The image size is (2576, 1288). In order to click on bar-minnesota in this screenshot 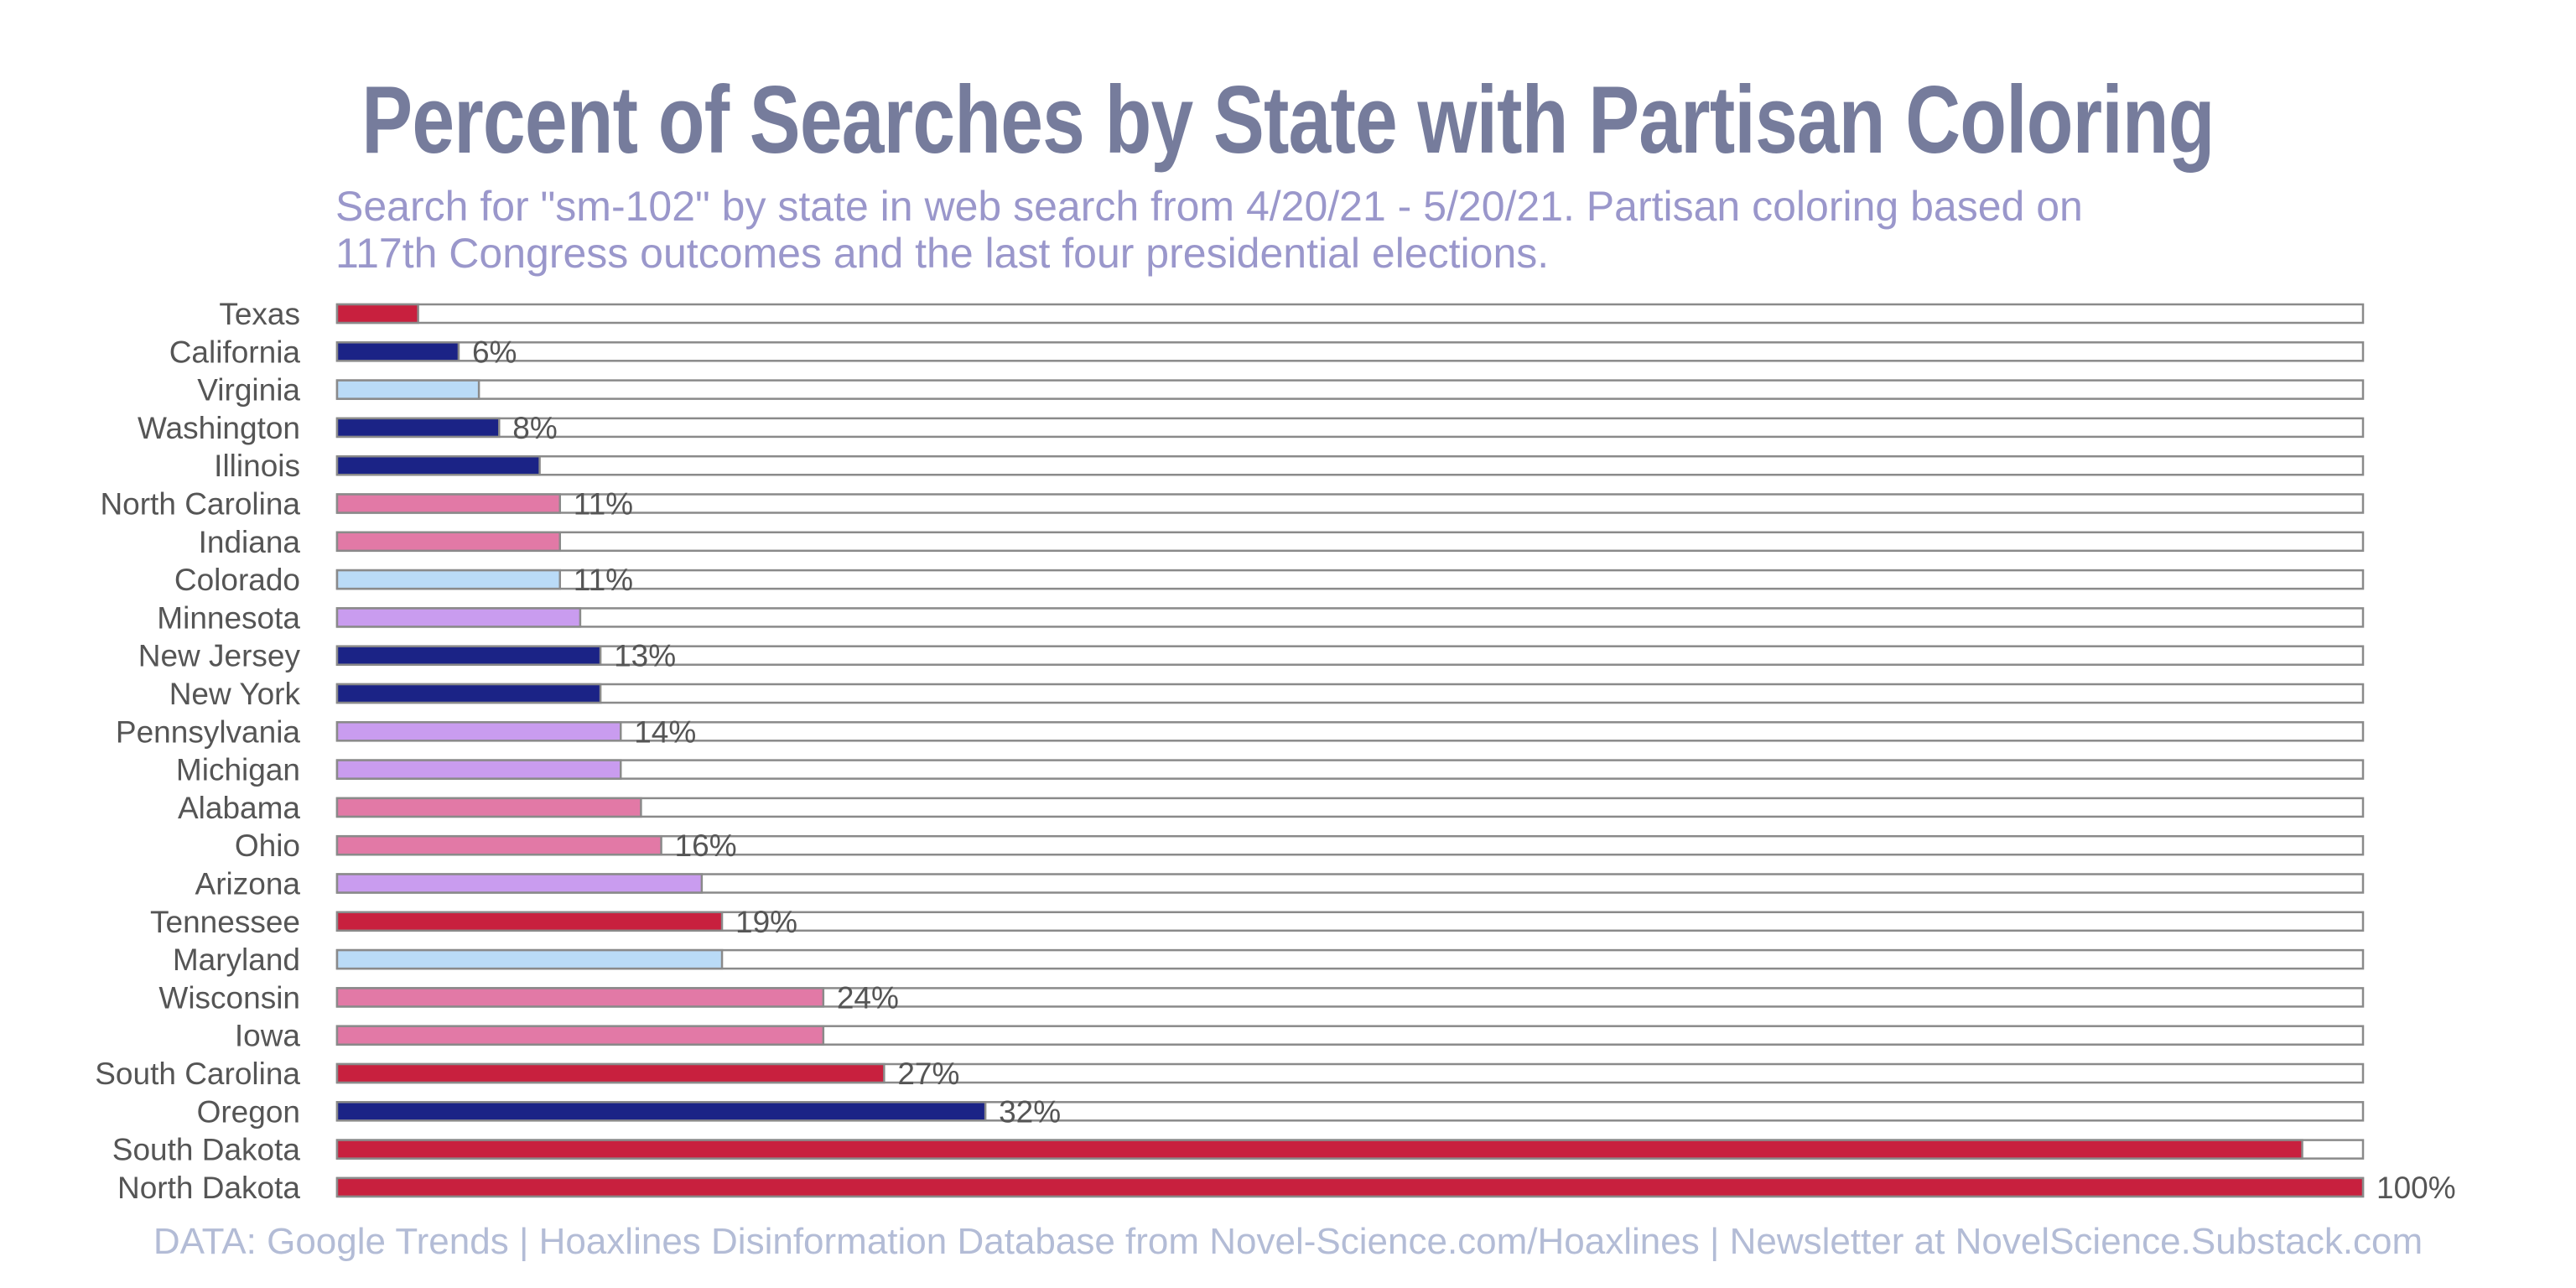, I will do `click(459, 617)`.